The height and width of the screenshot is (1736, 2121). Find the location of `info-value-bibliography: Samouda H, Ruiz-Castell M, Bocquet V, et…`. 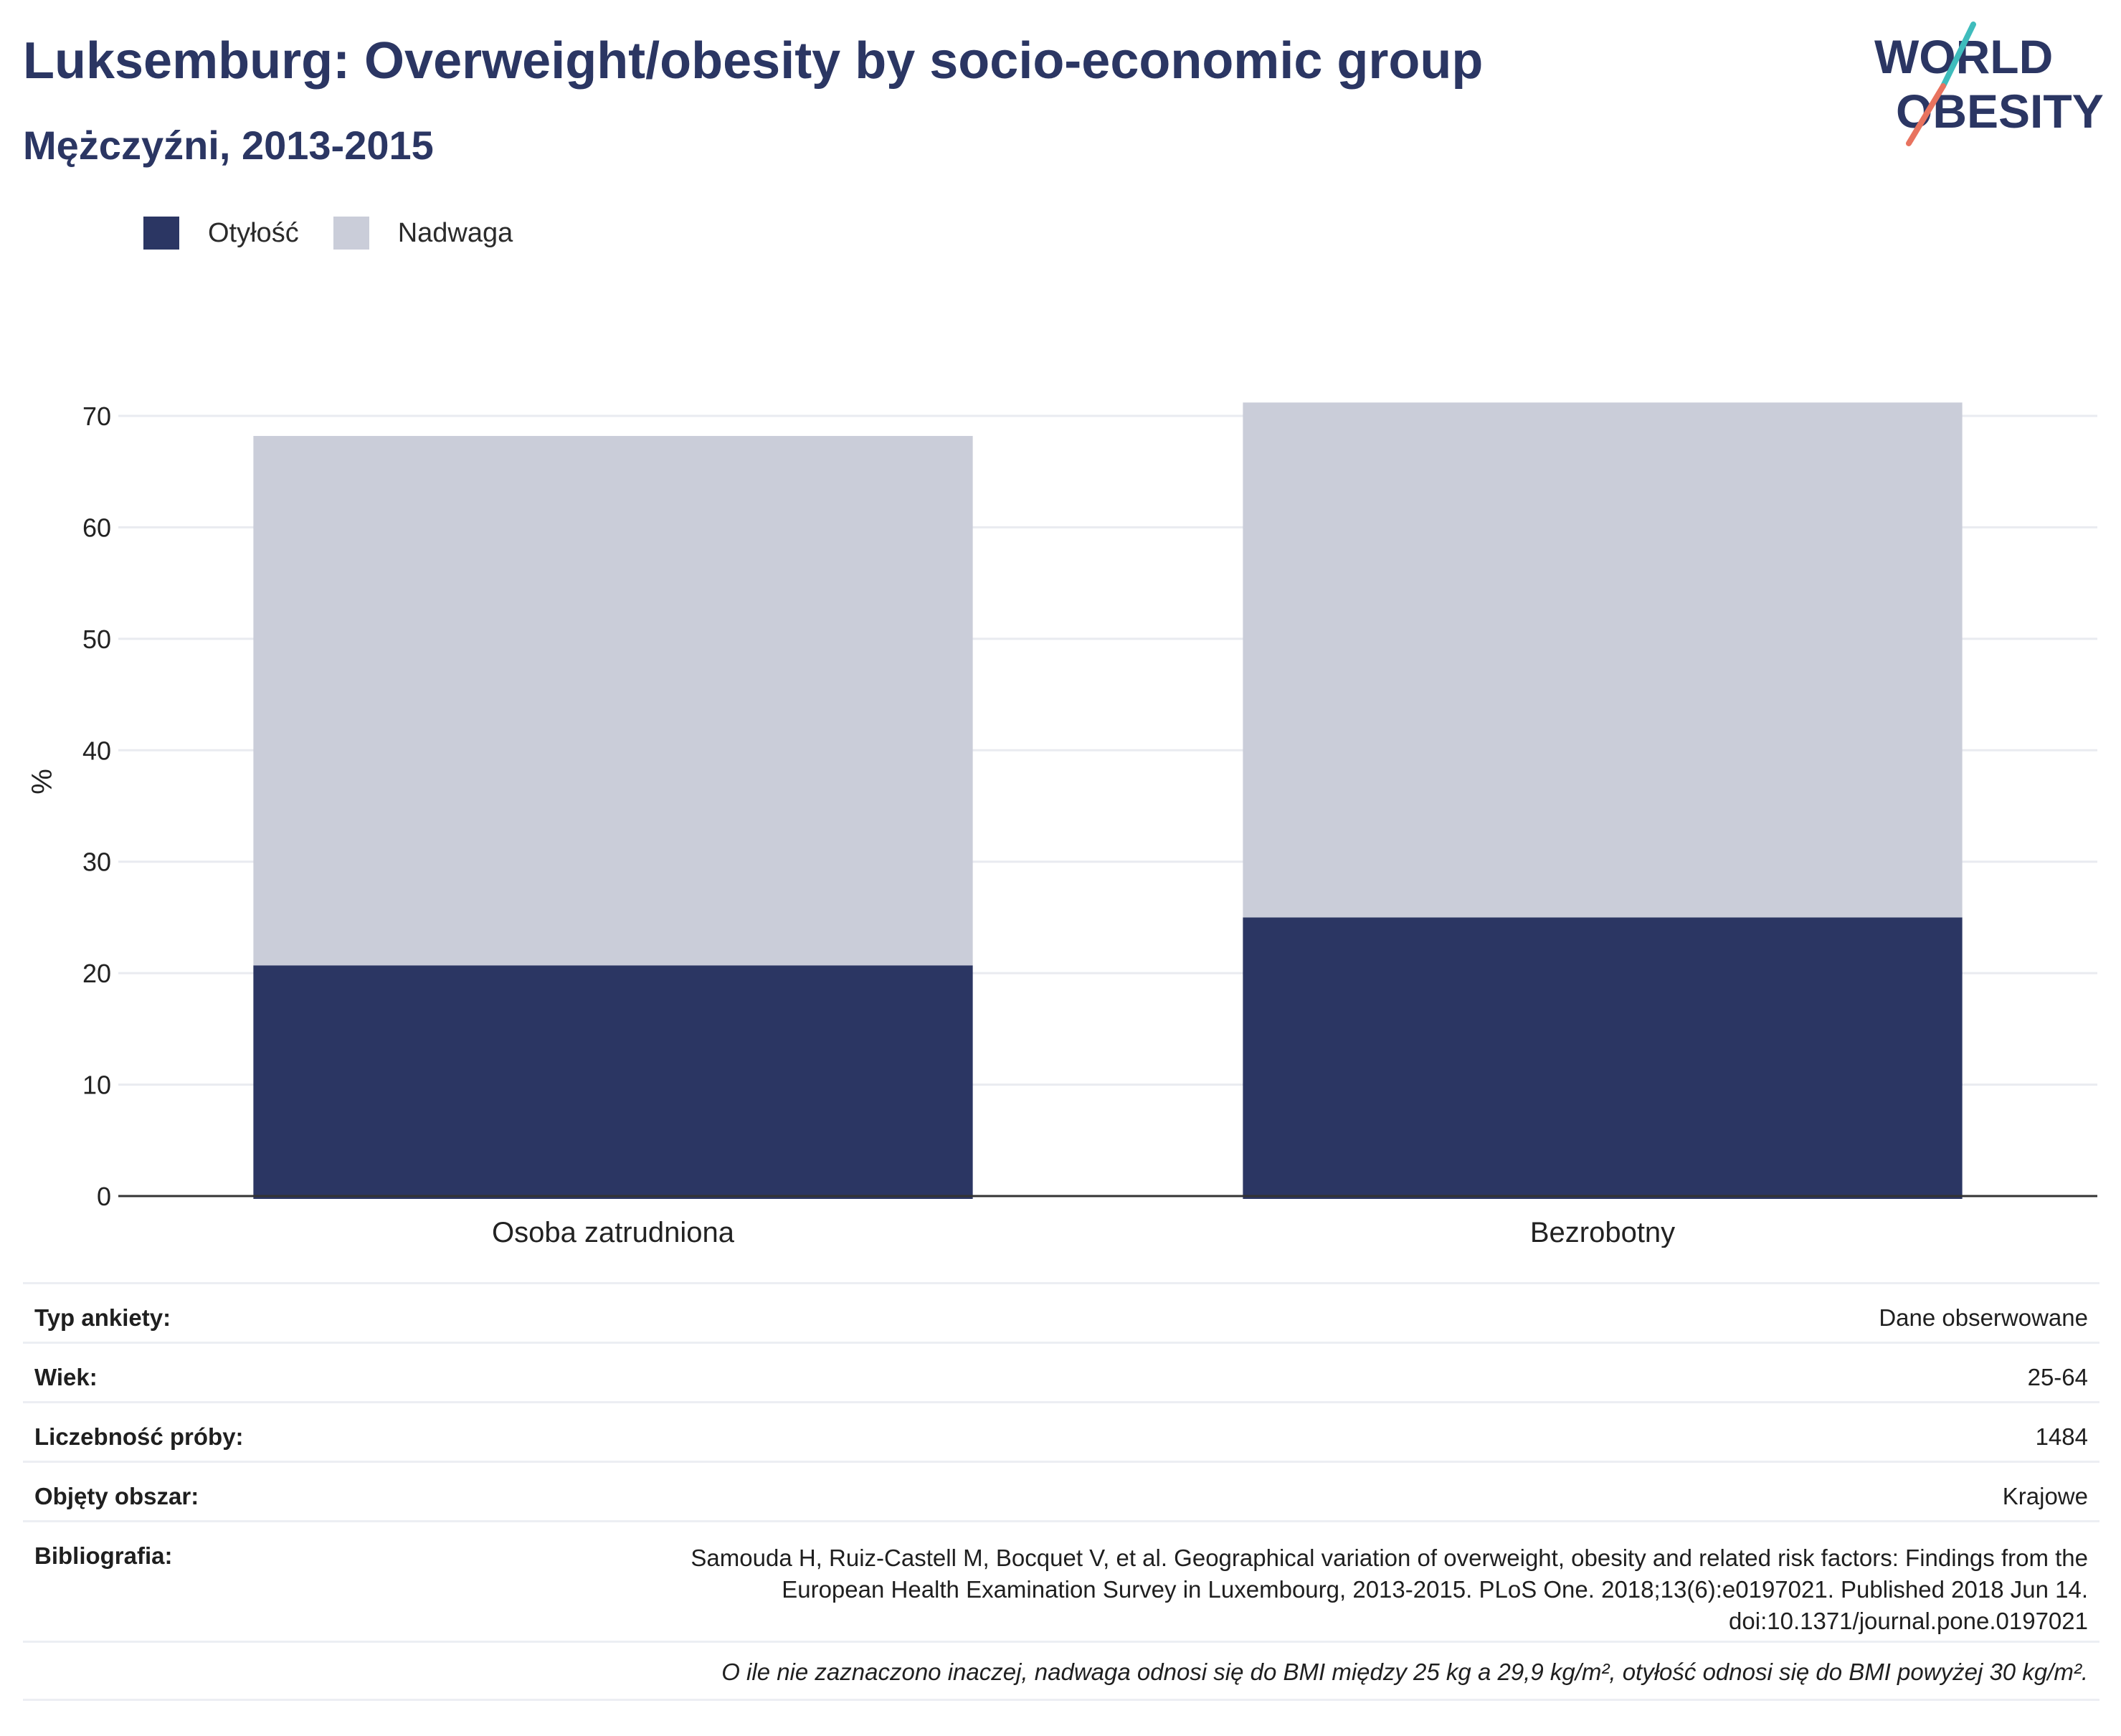

info-value-bibliography: Samouda H, Ruiz-Castell M, Bocquet V, et… is located at coordinates (1389, 1589).